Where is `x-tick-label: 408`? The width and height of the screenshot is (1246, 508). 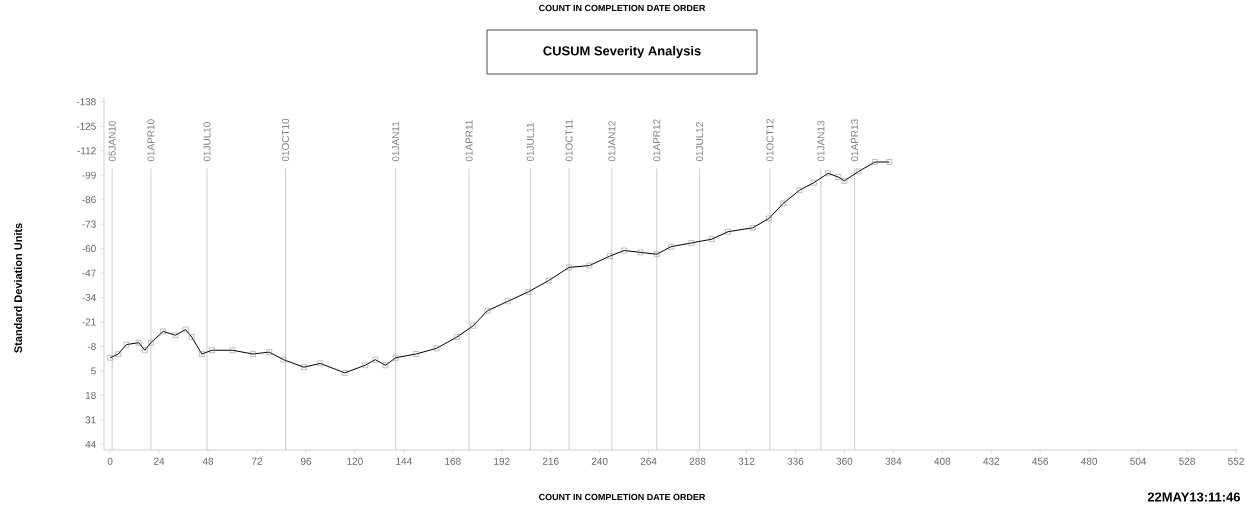 x-tick-label: 408 is located at coordinates (942, 461).